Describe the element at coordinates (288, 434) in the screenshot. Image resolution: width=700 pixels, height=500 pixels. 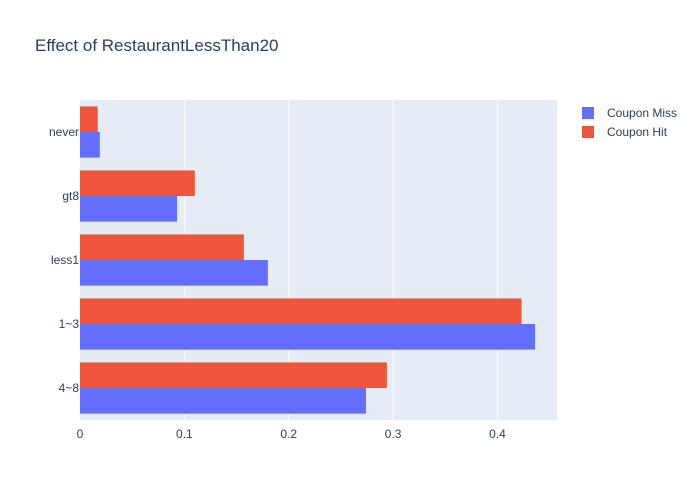
I see `x-tick-label: 0.2` at that location.